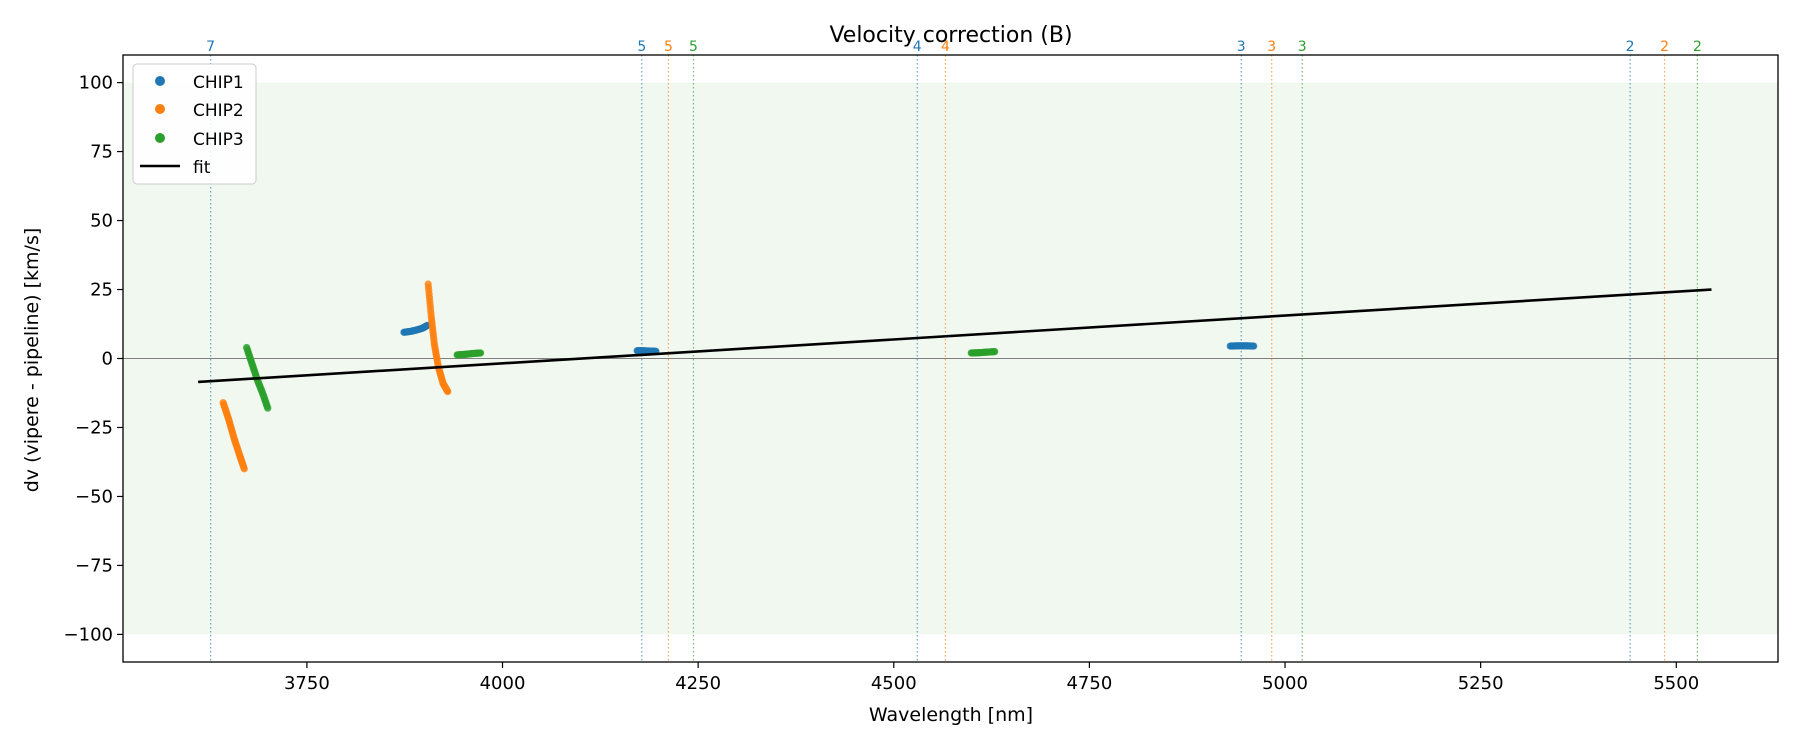  I want to click on order-marker-label-7: 3, so click(1271, 47).